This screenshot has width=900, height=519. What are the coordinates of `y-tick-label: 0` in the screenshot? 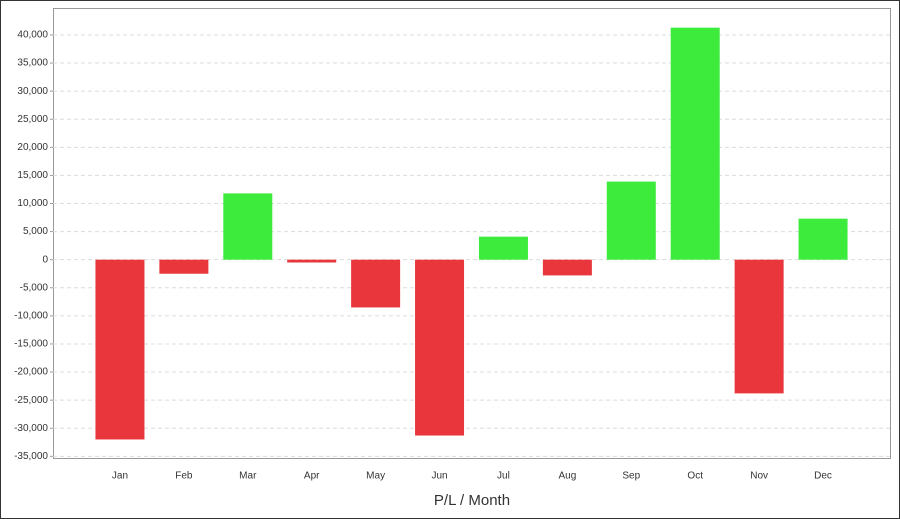 It's located at (45, 259).